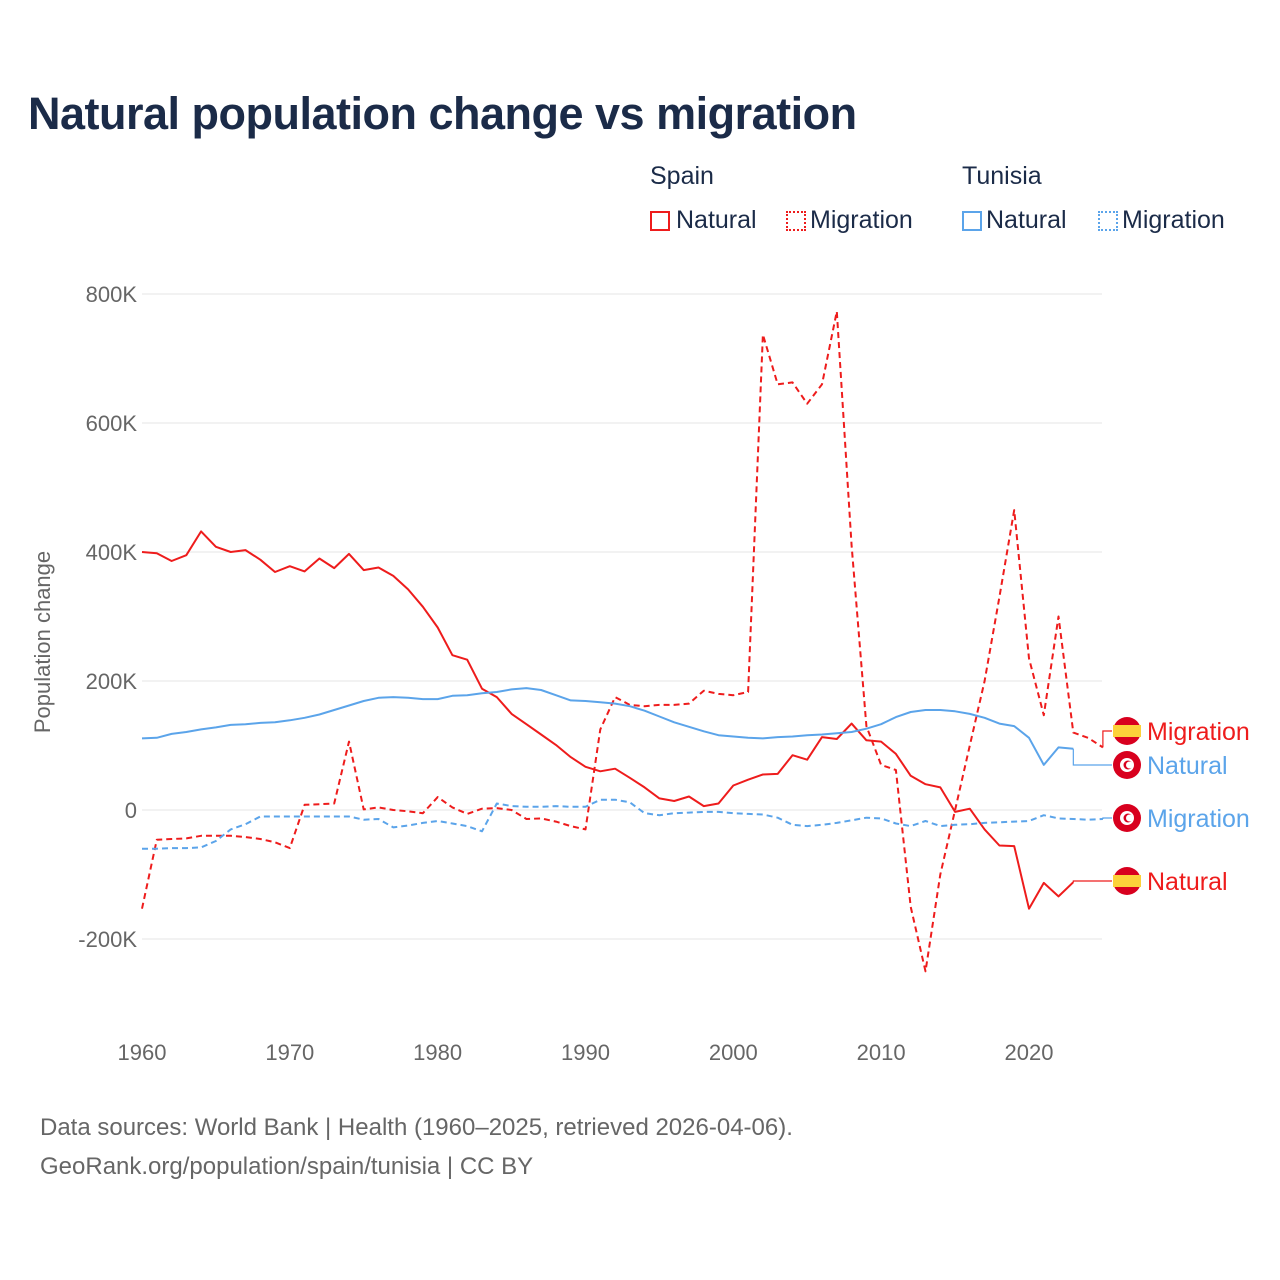  I want to click on y-tick-label: -200K, so click(107, 939).